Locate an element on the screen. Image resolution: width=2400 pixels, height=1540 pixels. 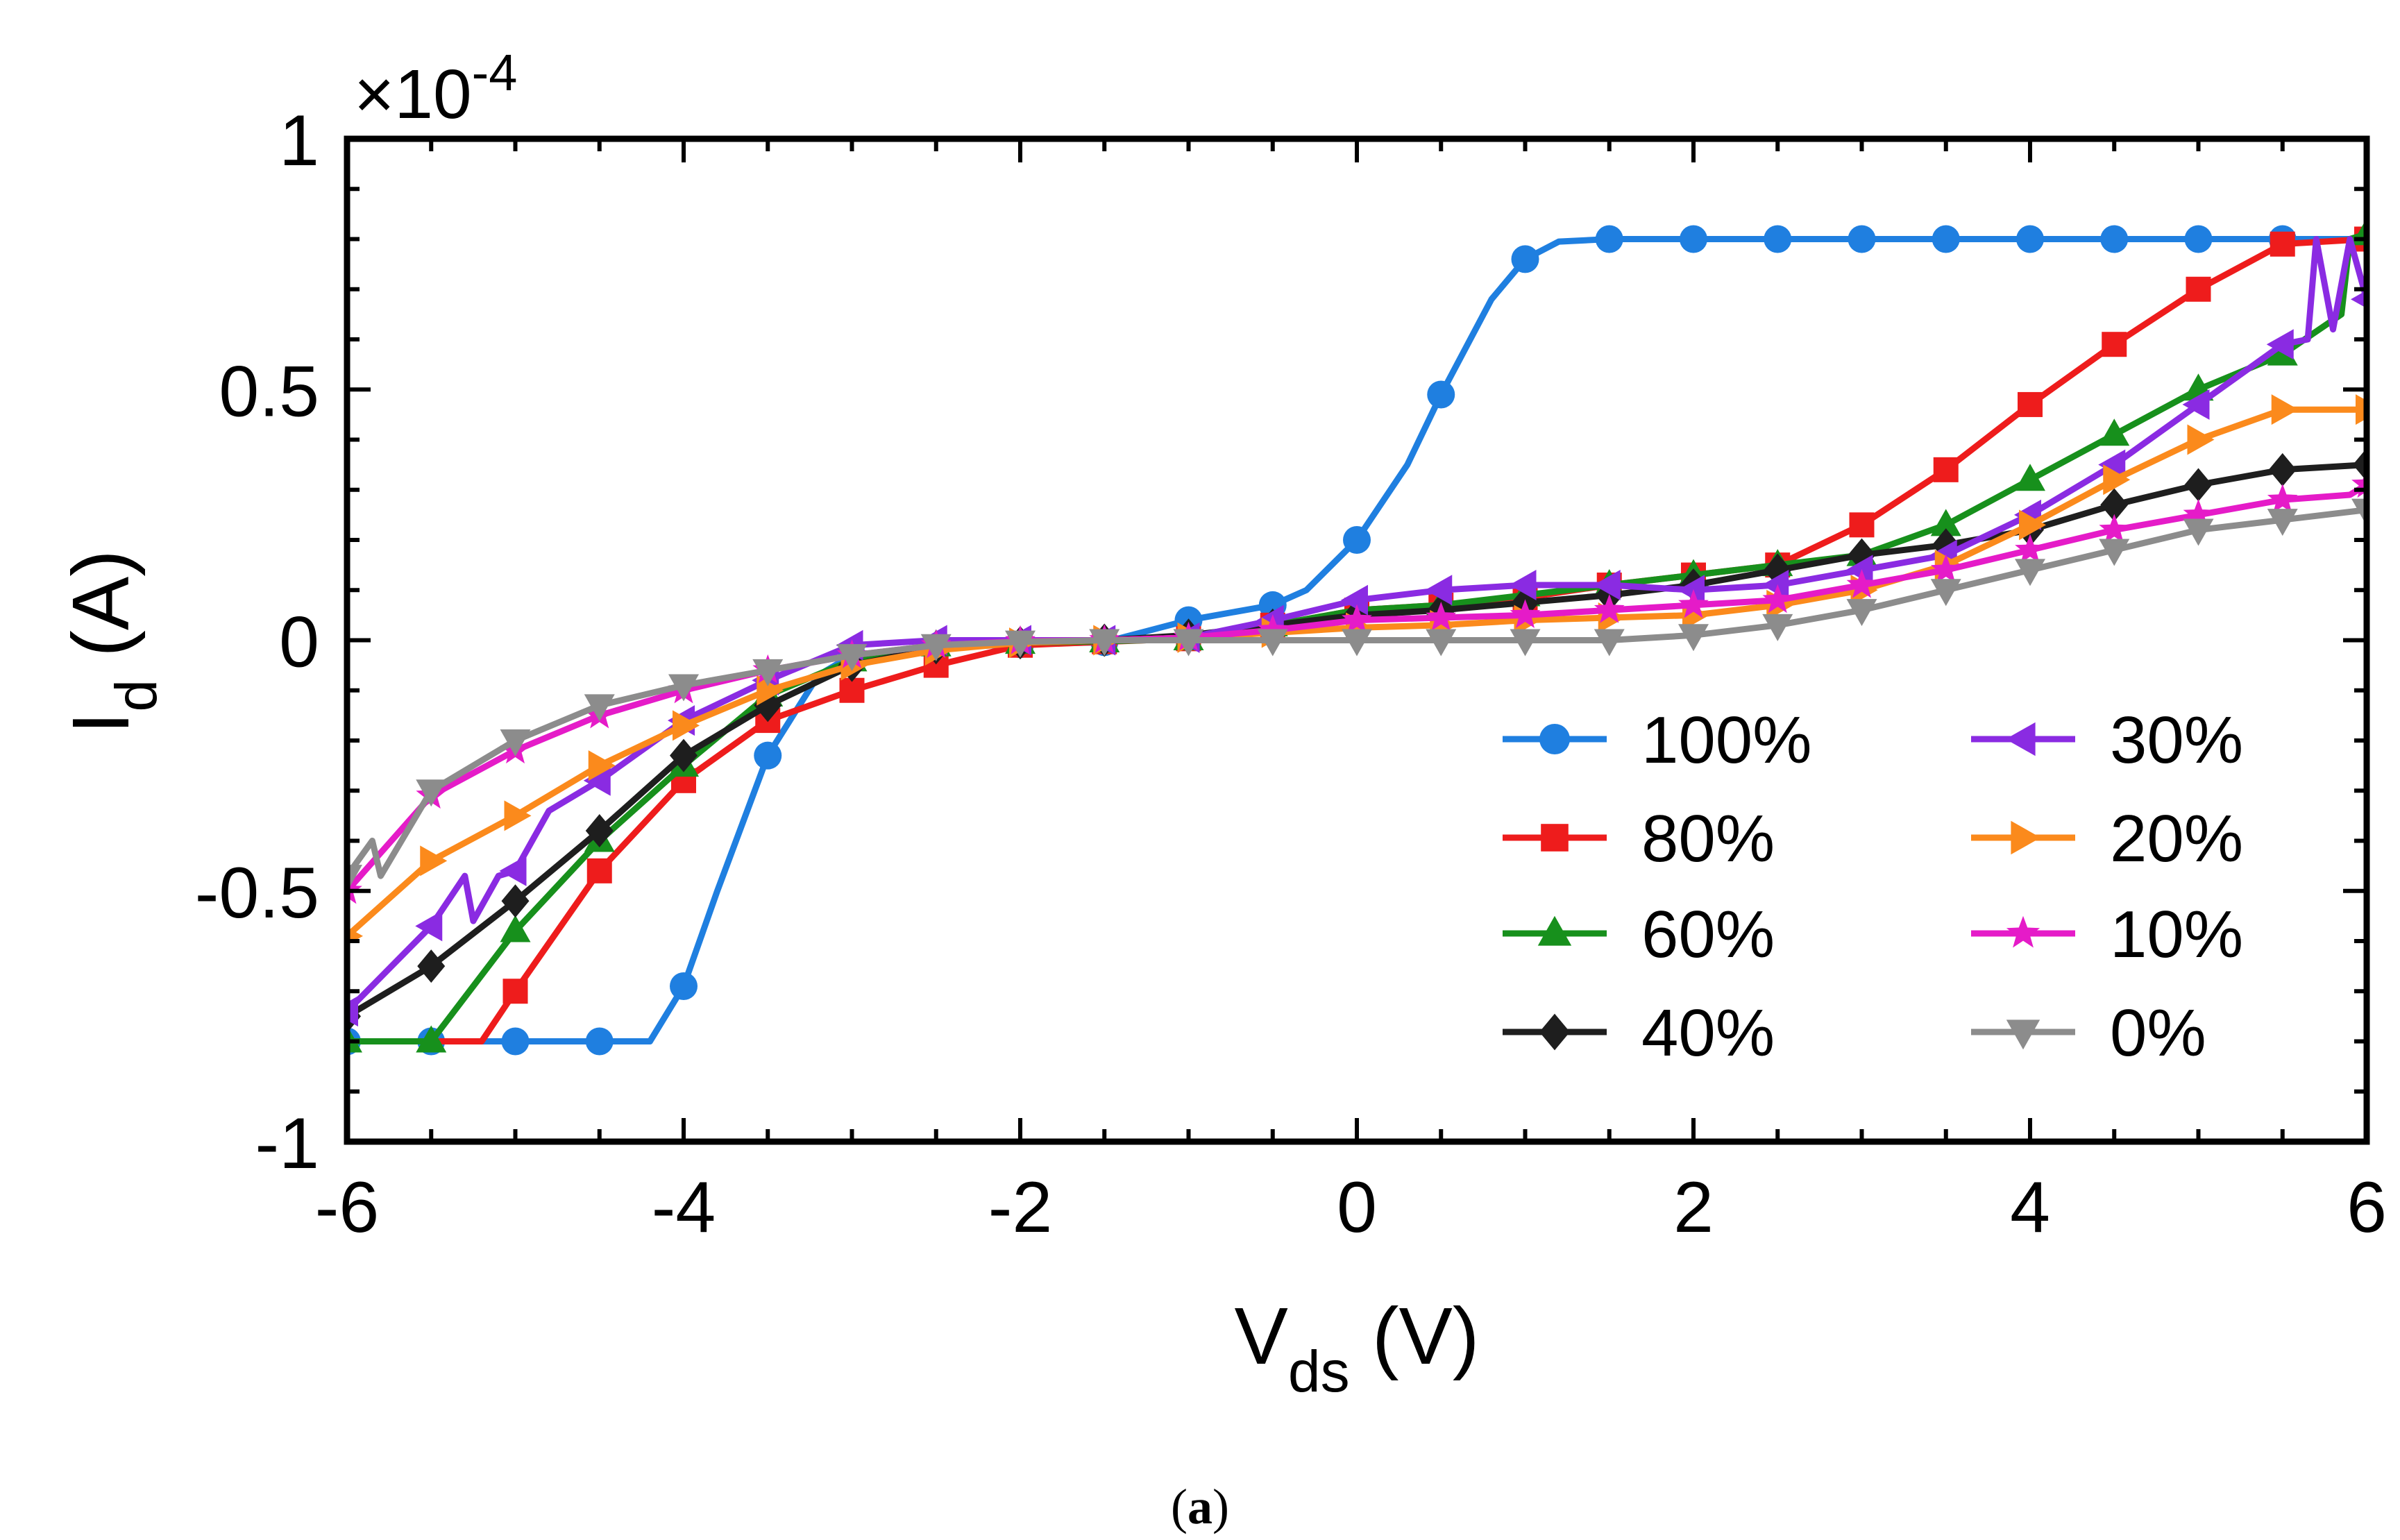
legend-label: 30% is located at coordinates (2176, 740).